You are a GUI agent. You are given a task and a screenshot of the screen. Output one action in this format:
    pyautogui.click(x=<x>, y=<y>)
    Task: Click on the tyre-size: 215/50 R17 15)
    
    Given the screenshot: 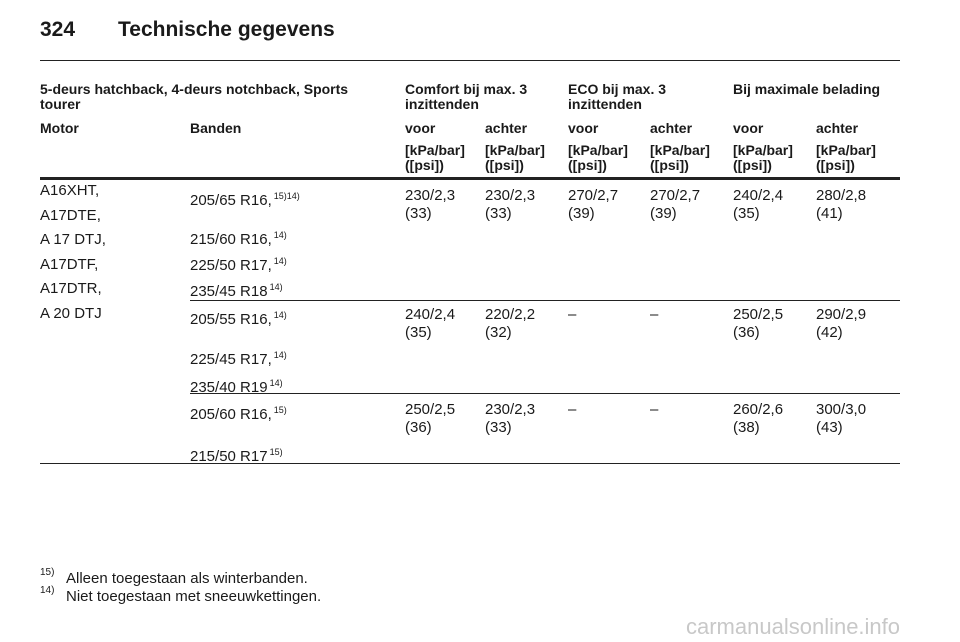 What is the action you would take?
    pyautogui.click(x=236, y=456)
    